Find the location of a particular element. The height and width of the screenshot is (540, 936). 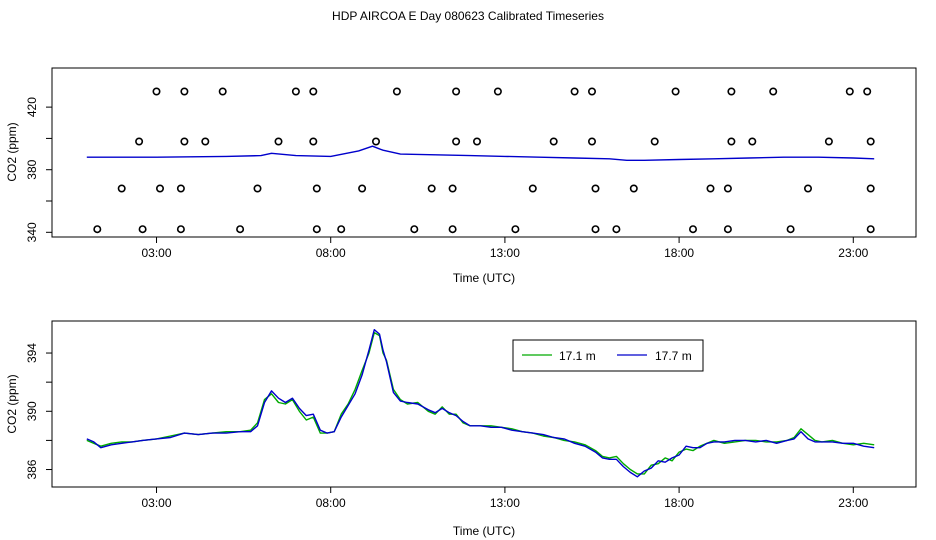

y-tick-label-1: 380 is located at coordinates (32, 169).